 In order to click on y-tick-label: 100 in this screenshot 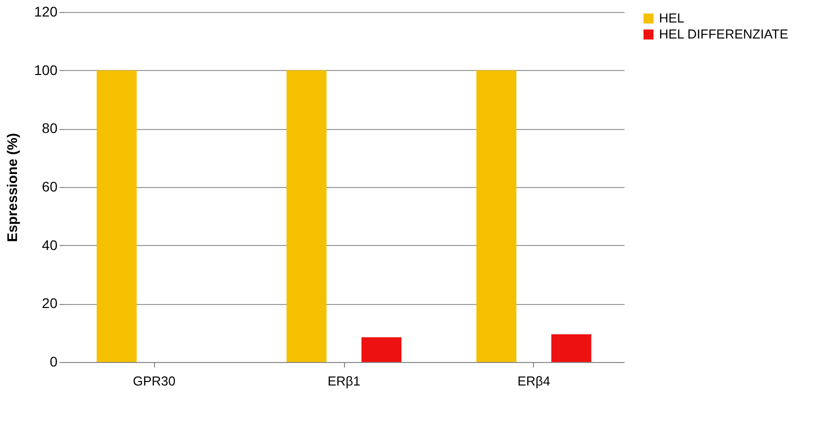, I will do `click(46, 70)`.